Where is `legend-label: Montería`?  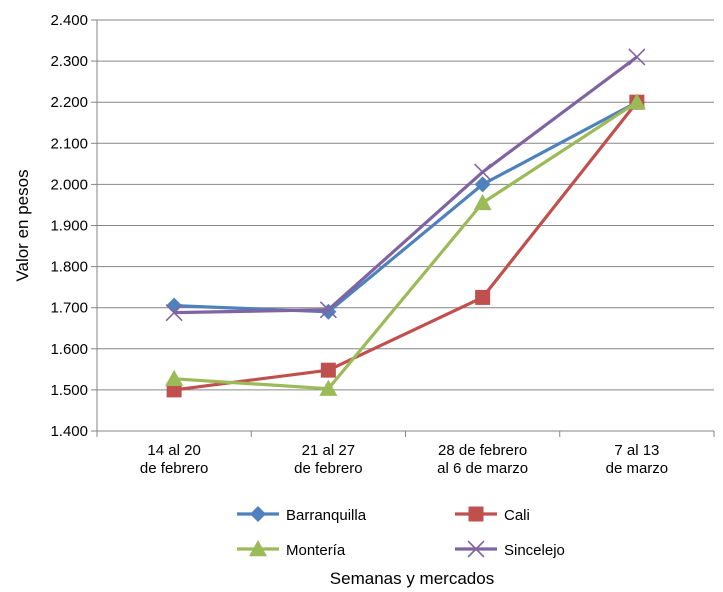 legend-label: Montería is located at coordinates (316, 550).